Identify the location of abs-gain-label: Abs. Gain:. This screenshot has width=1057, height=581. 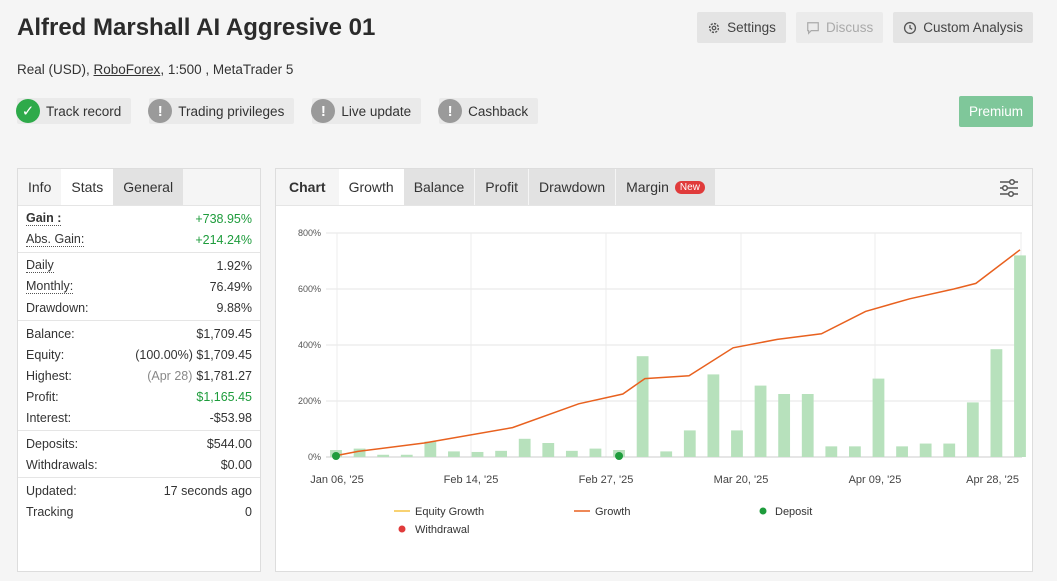
(55, 239).